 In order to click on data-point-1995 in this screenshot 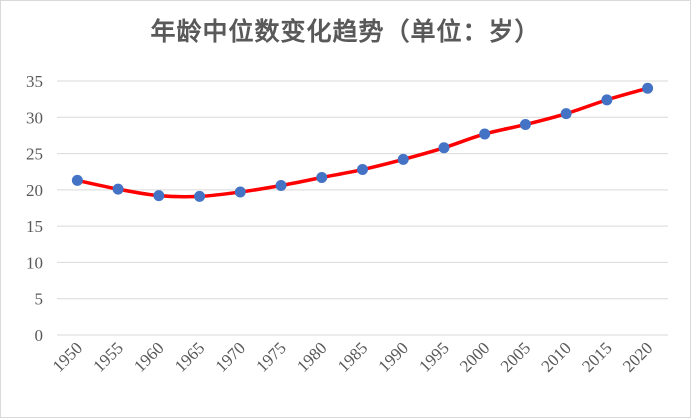, I will do `click(444, 148)`.